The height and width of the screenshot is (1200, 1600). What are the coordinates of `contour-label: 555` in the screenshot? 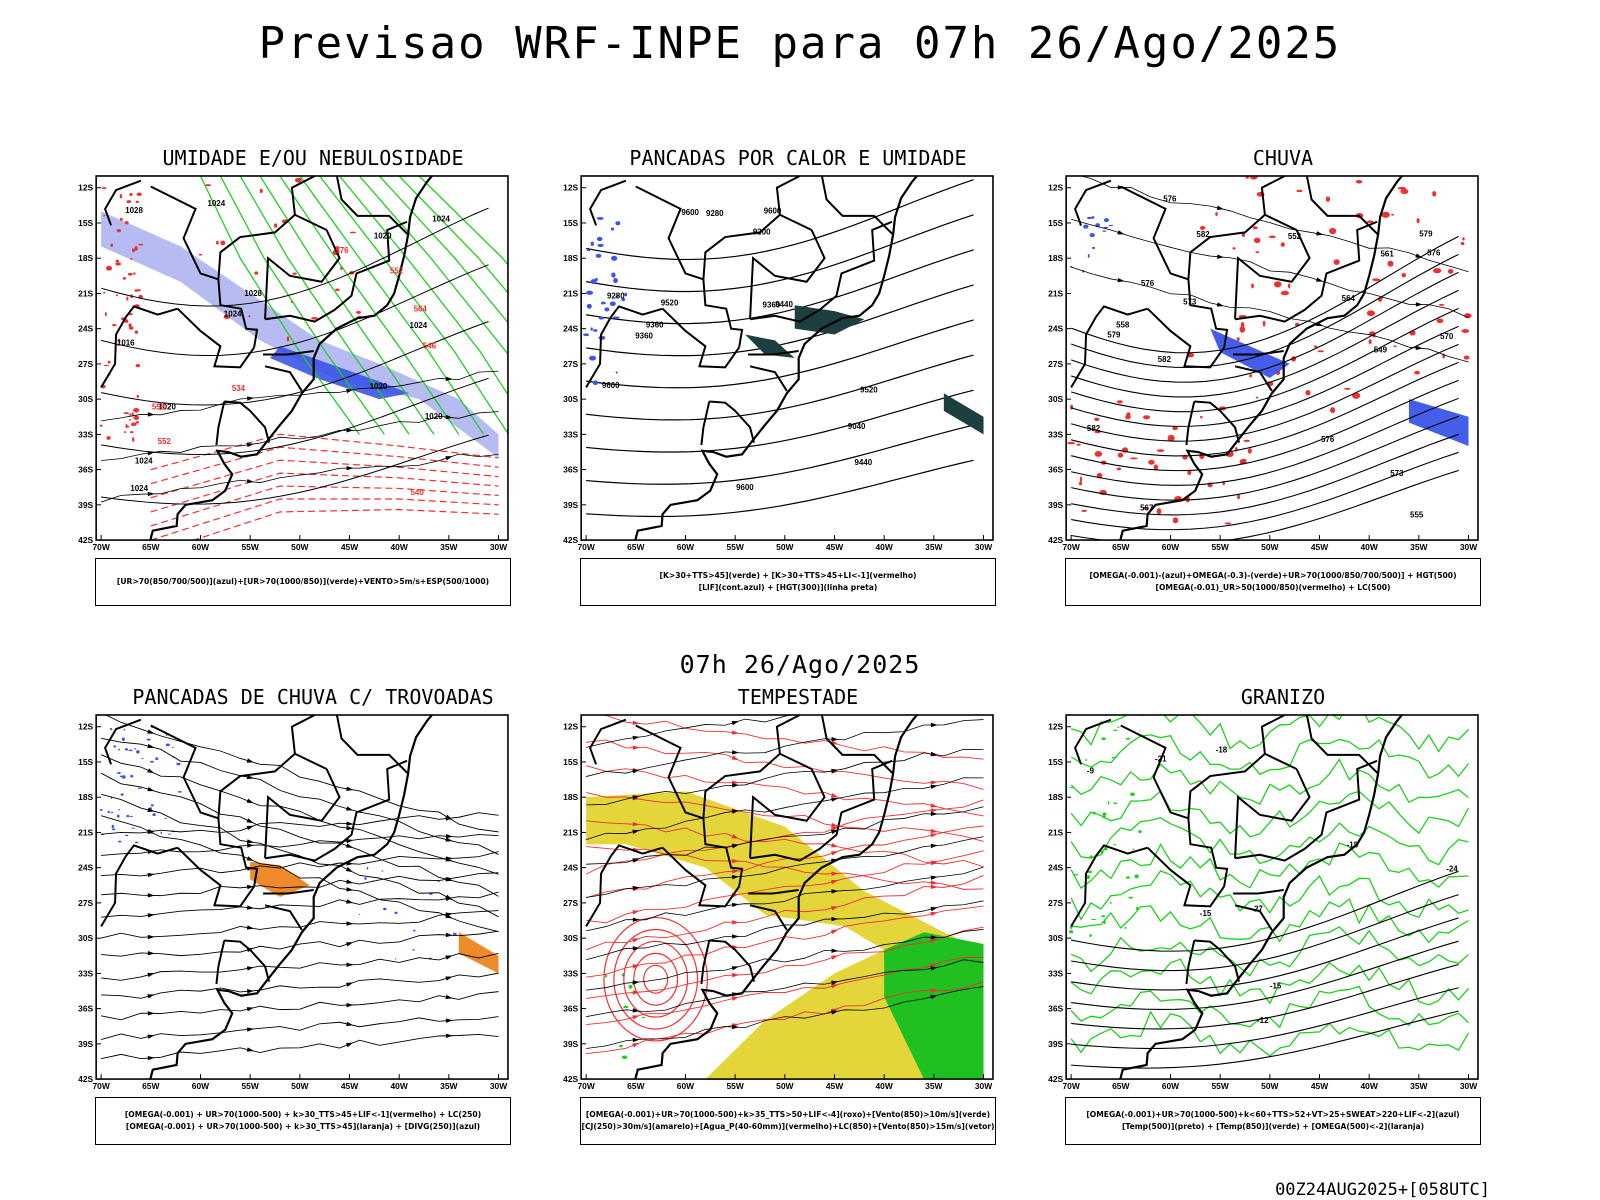 It's located at (1417, 515).